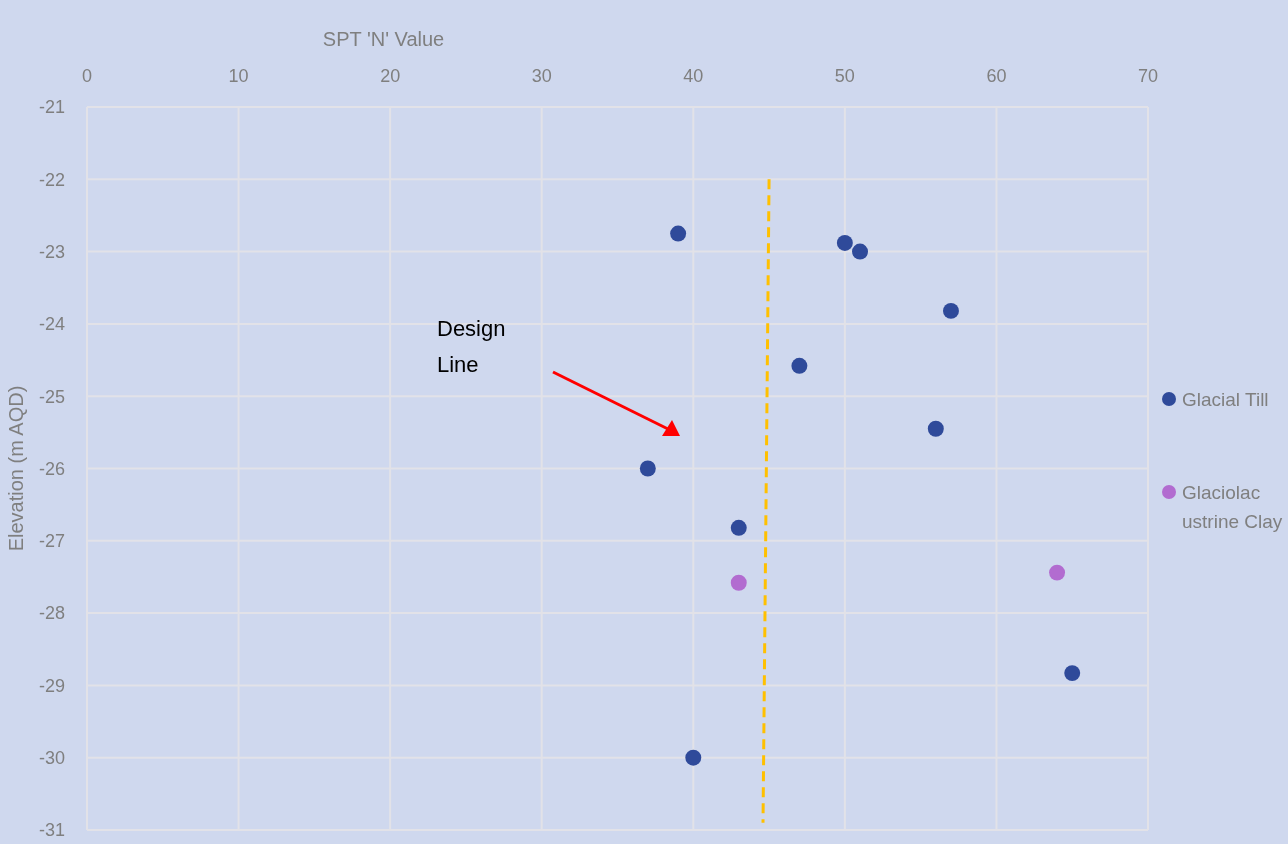 The height and width of the screenshot is (844, 1288). Describe the element at coordinates (51, 396) in the screenshot. I see `y-tick-label: -25` at that location.